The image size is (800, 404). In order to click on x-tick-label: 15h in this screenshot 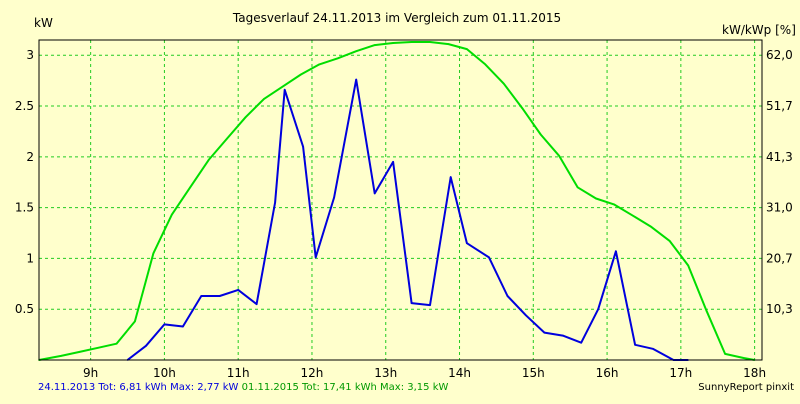, I will do `click(533, 373)`.